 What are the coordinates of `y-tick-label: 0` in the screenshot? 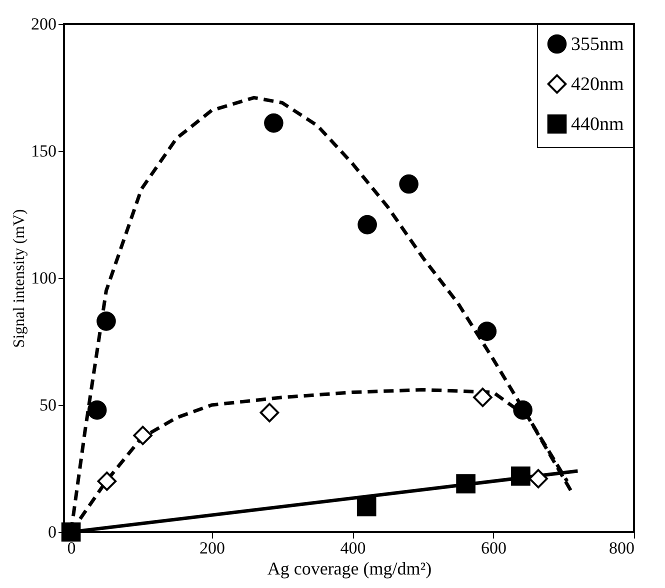 It's located at (52, 532).